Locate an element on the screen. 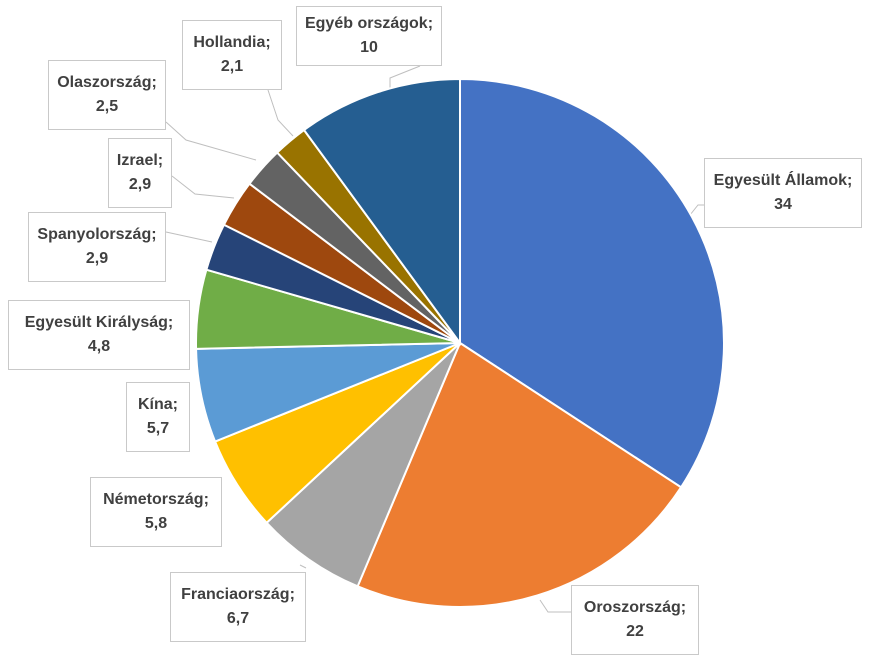 This screenshot has height=658, width=877. data-label-category: Németország; is located at coordinates (156, 499).